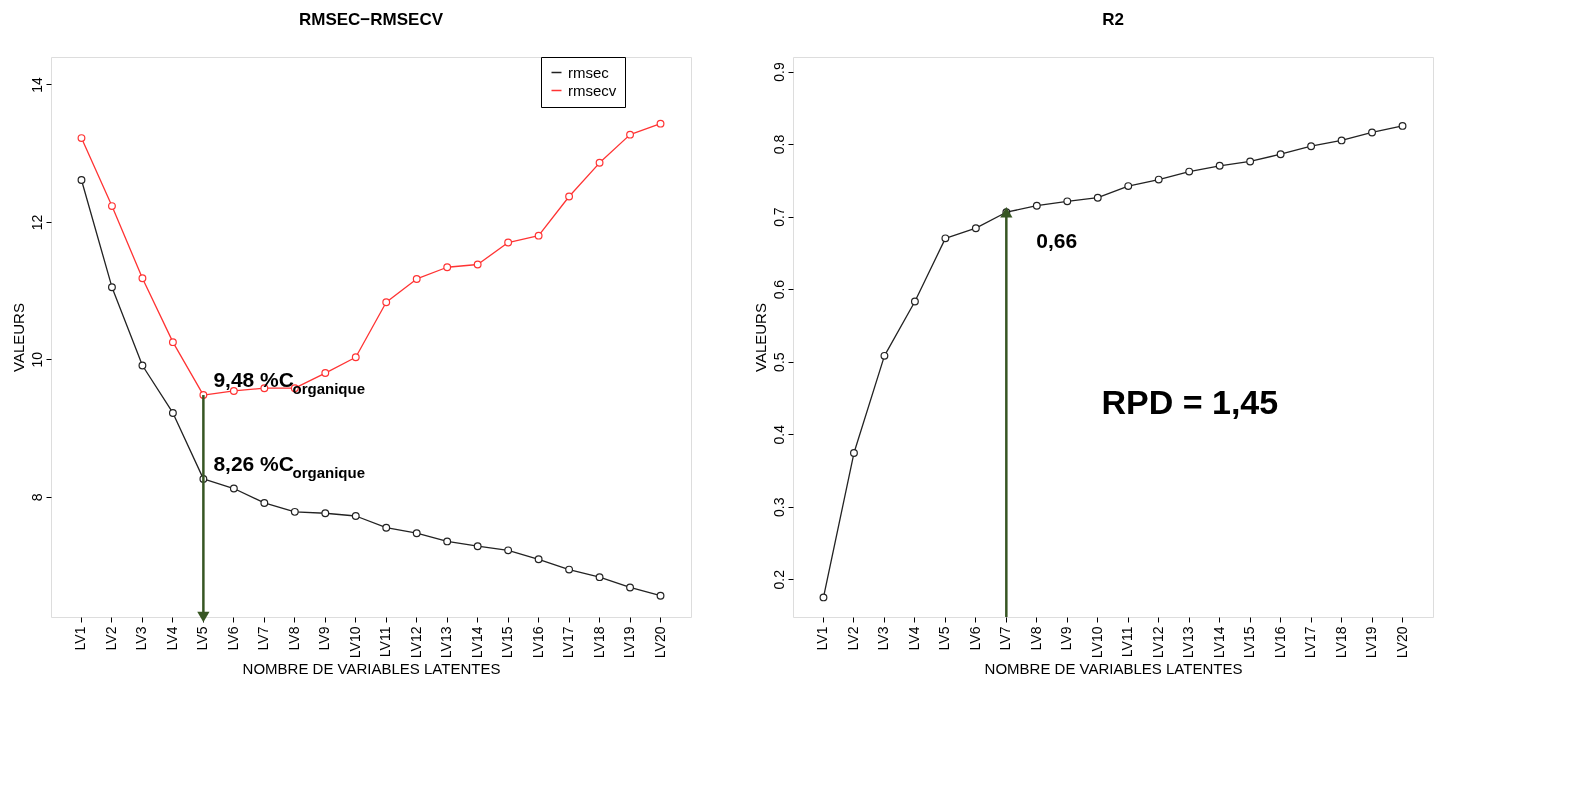 The width and height of the screenshot is (1595, 798). What do you see at coordinates (778, 217) in the screenshot?
I see `y-tick-label: 0.7` at bounding box center [778, 217].